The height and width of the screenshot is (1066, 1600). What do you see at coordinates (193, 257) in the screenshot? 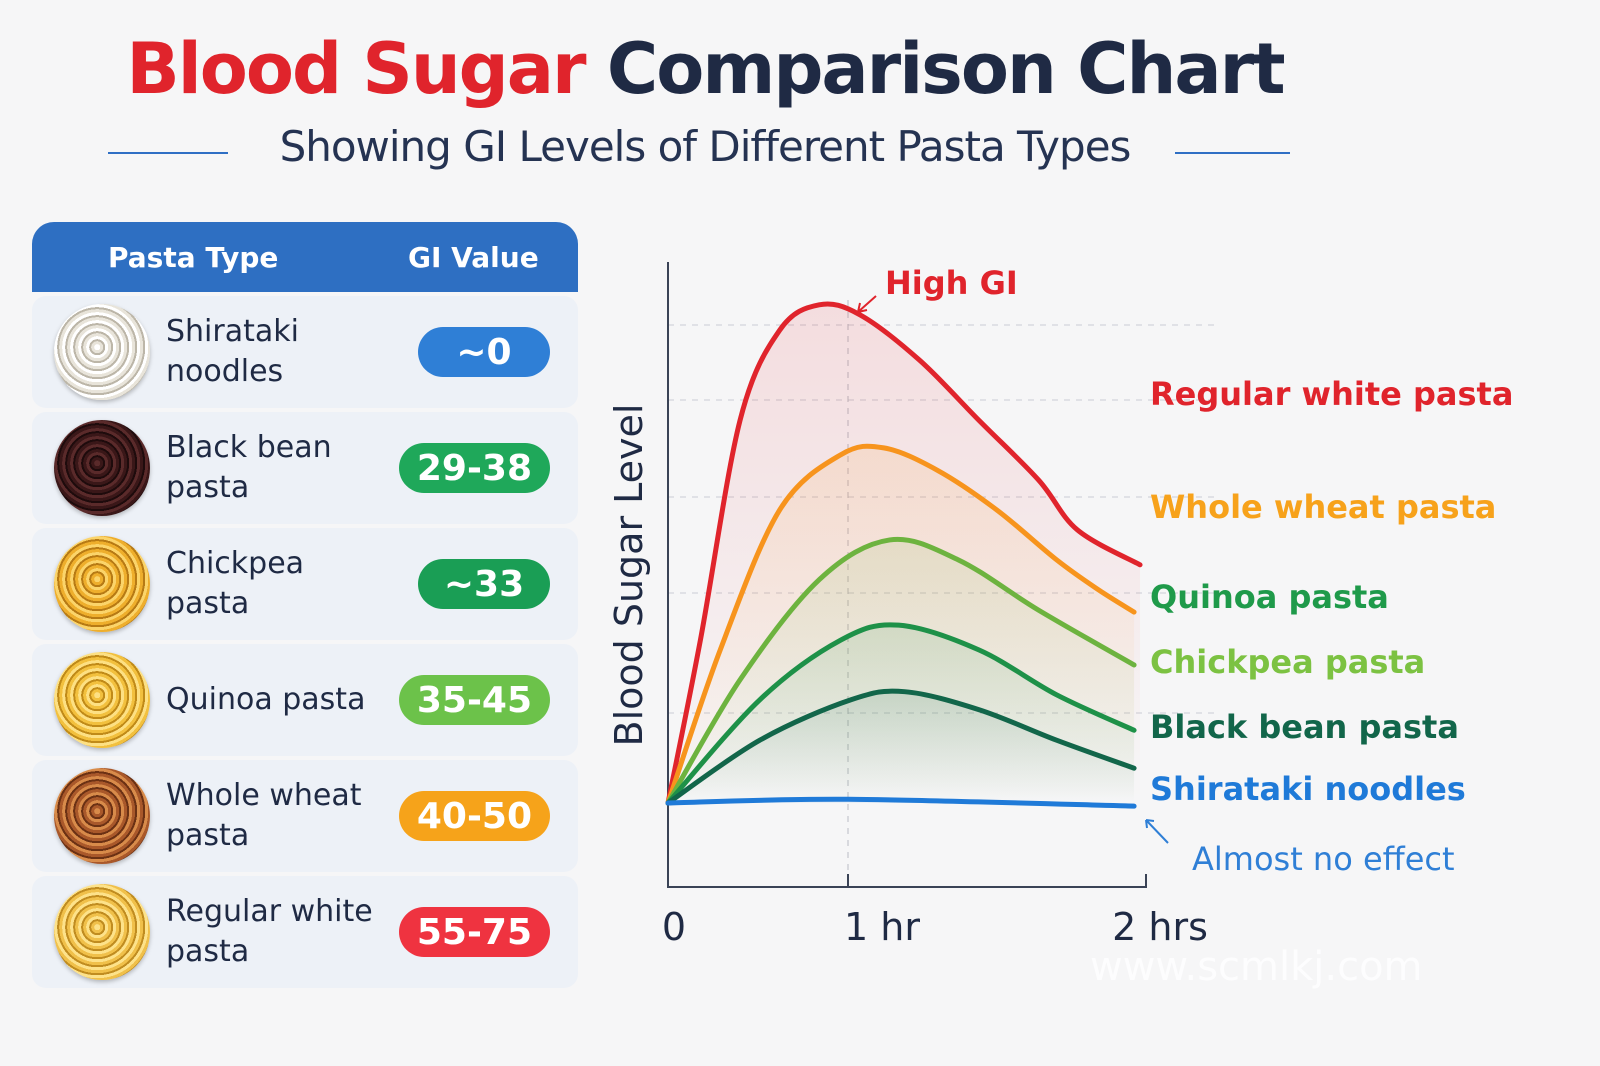
I see `header-pasta-type: Pasta Type` at bounding box center [193, 257].